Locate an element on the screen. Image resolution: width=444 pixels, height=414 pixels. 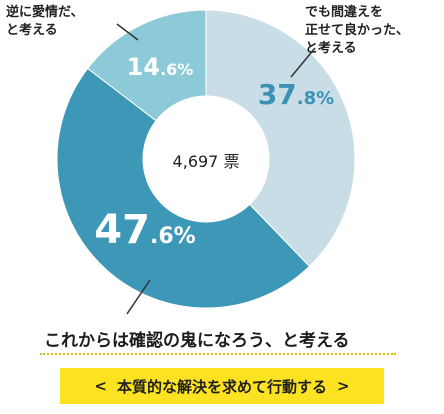
cta-left-arrow-icon: < is located at coordinates (100, 386).